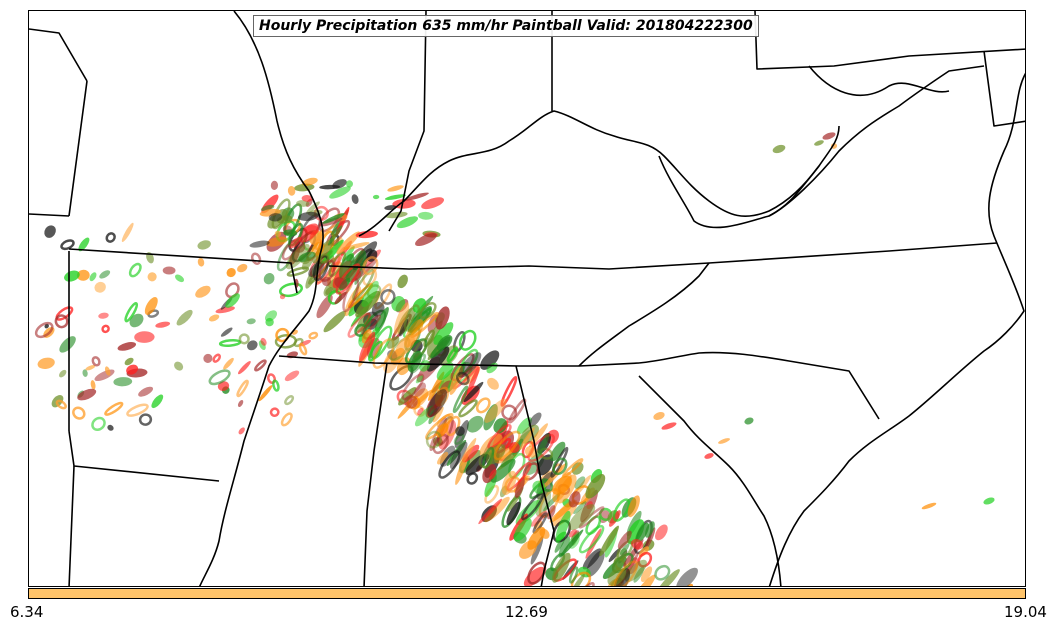  What do you see at coordinates (599, 173) in the screenshot?
I see `ohio-river` at bounding box center [599, 173].